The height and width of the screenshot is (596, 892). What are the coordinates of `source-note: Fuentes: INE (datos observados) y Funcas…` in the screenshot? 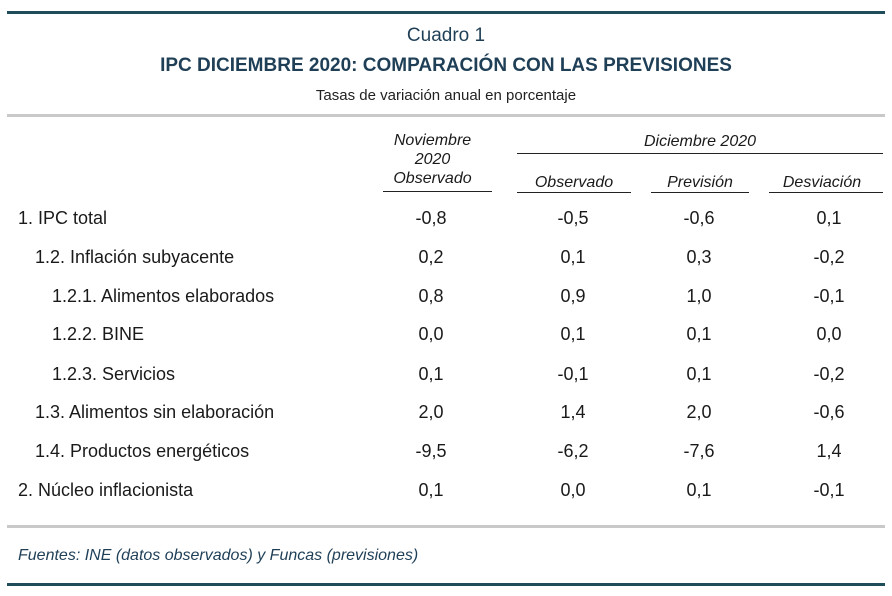 It's located at (218, 555).